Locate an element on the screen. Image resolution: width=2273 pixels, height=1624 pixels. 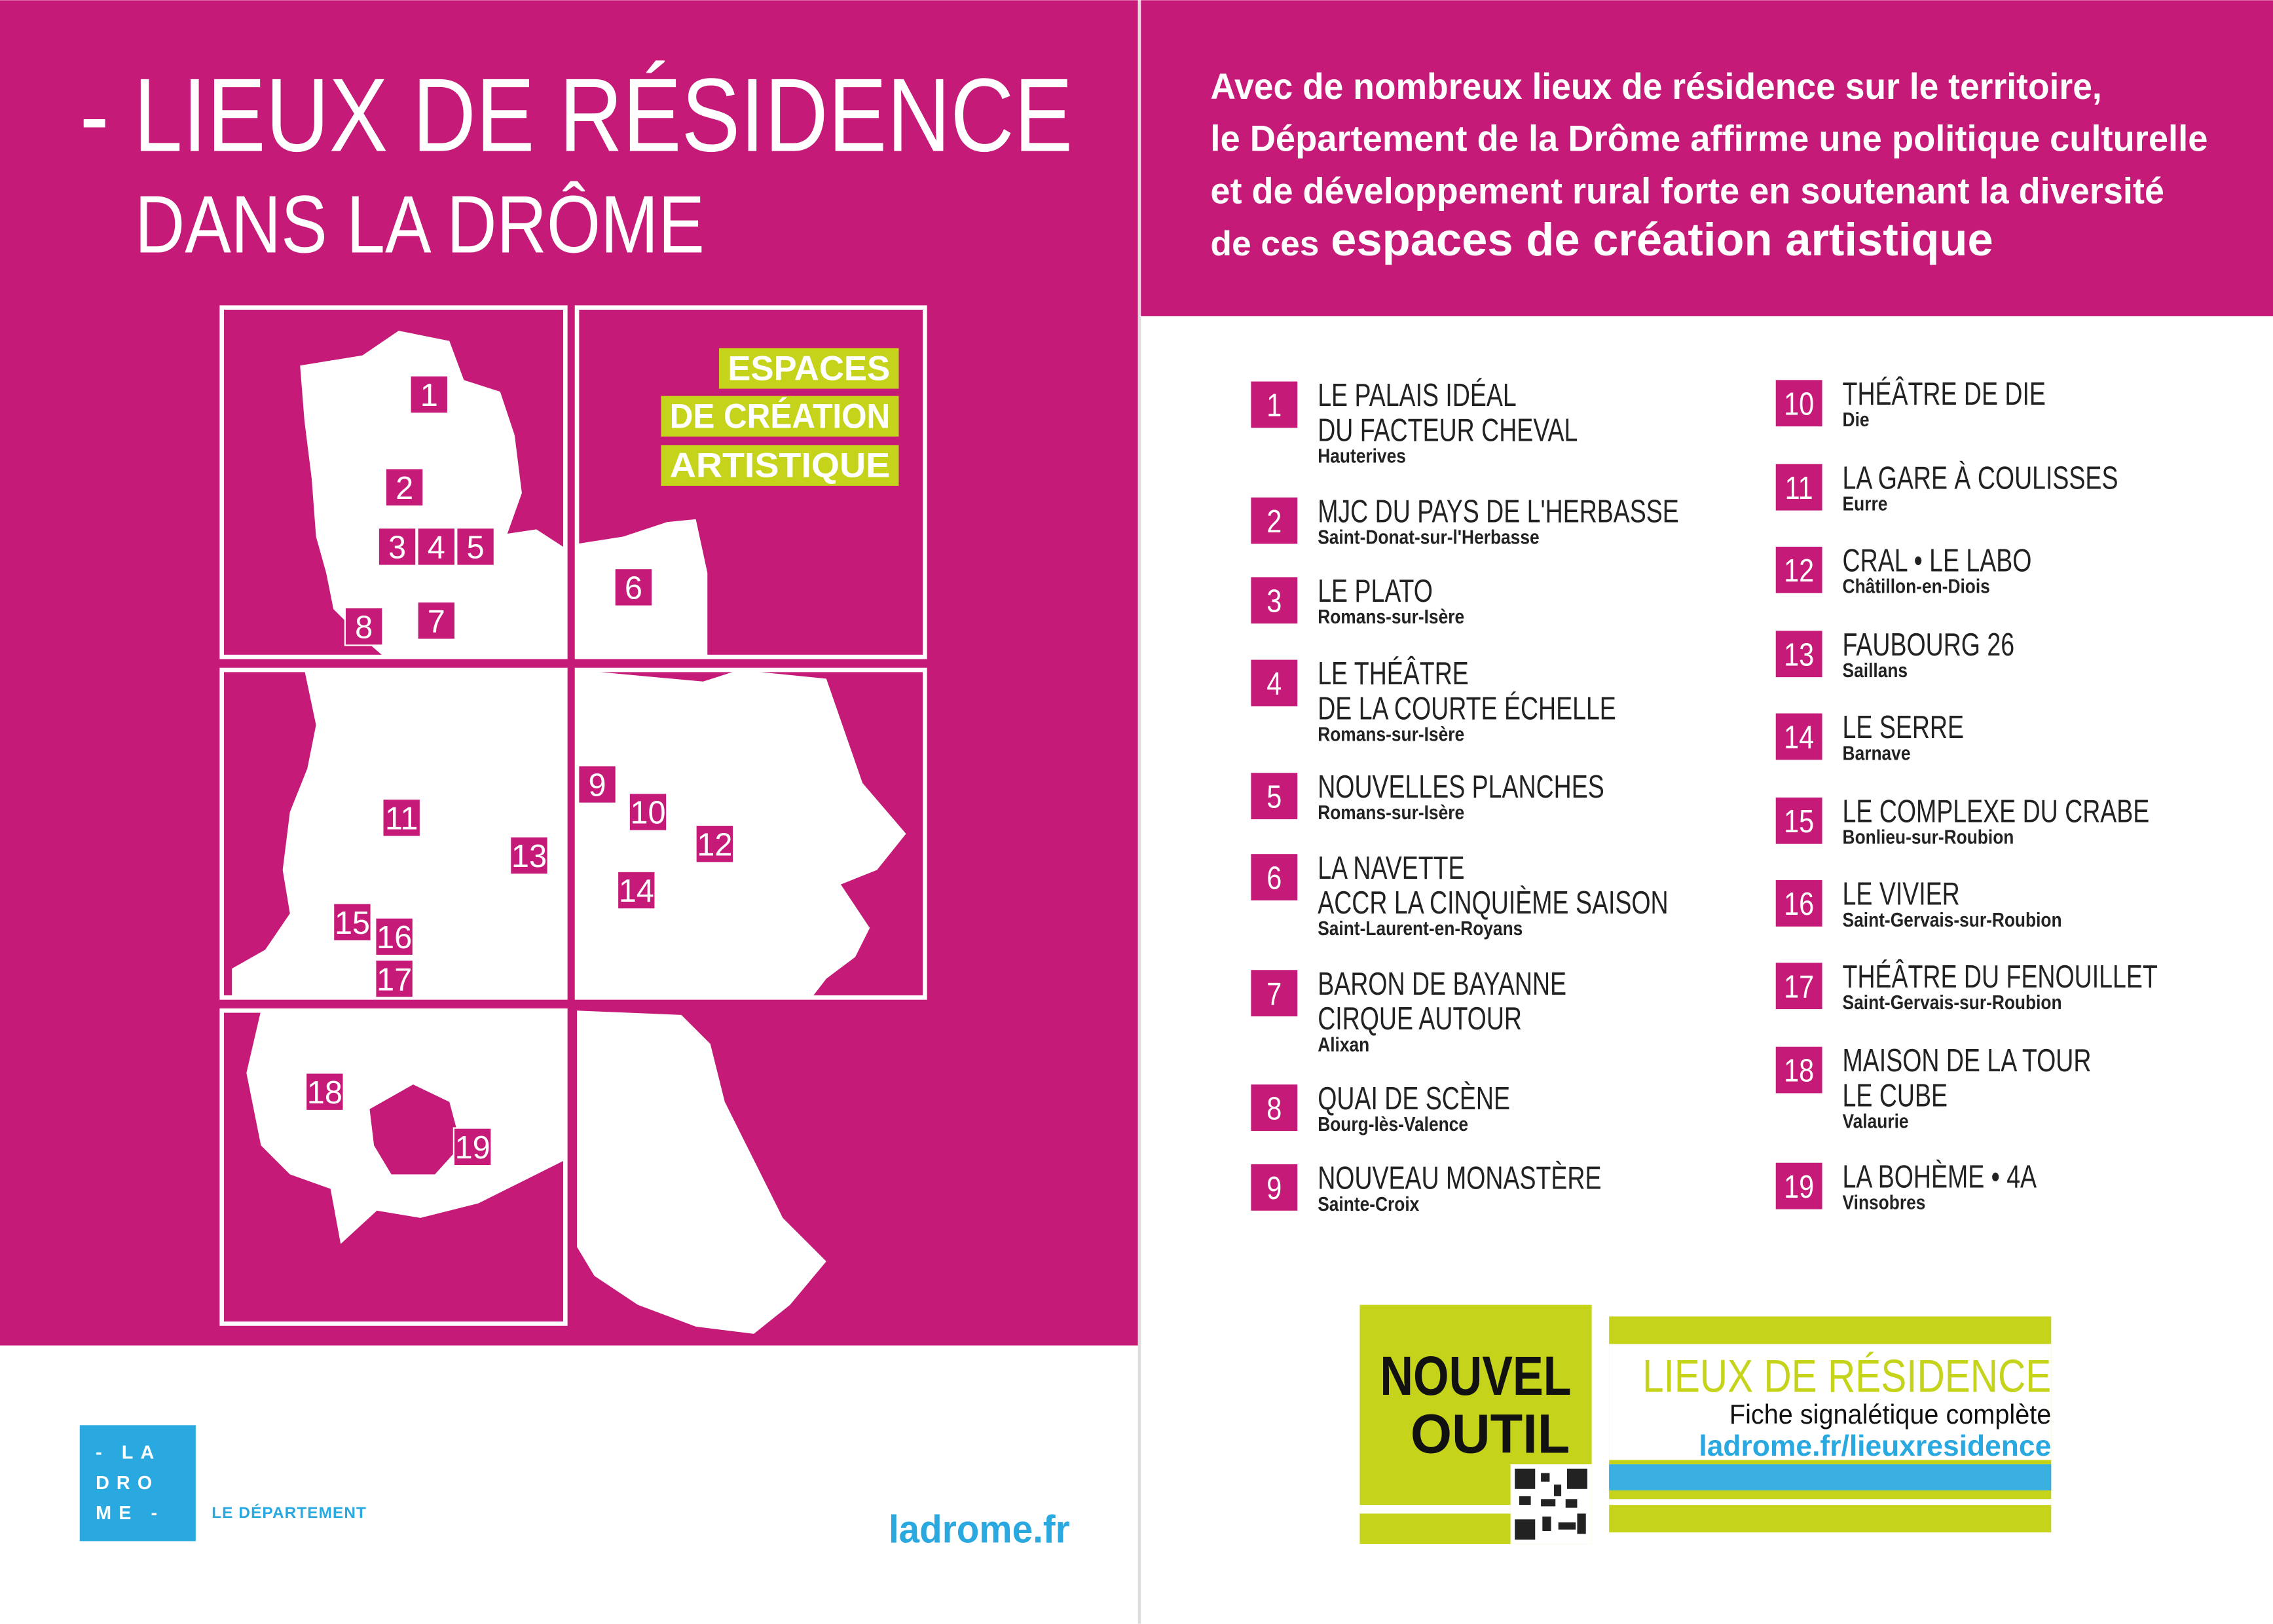
venue-town: Saint-Gervais-sur-Roubion is located at coordinates (1953, 1002).